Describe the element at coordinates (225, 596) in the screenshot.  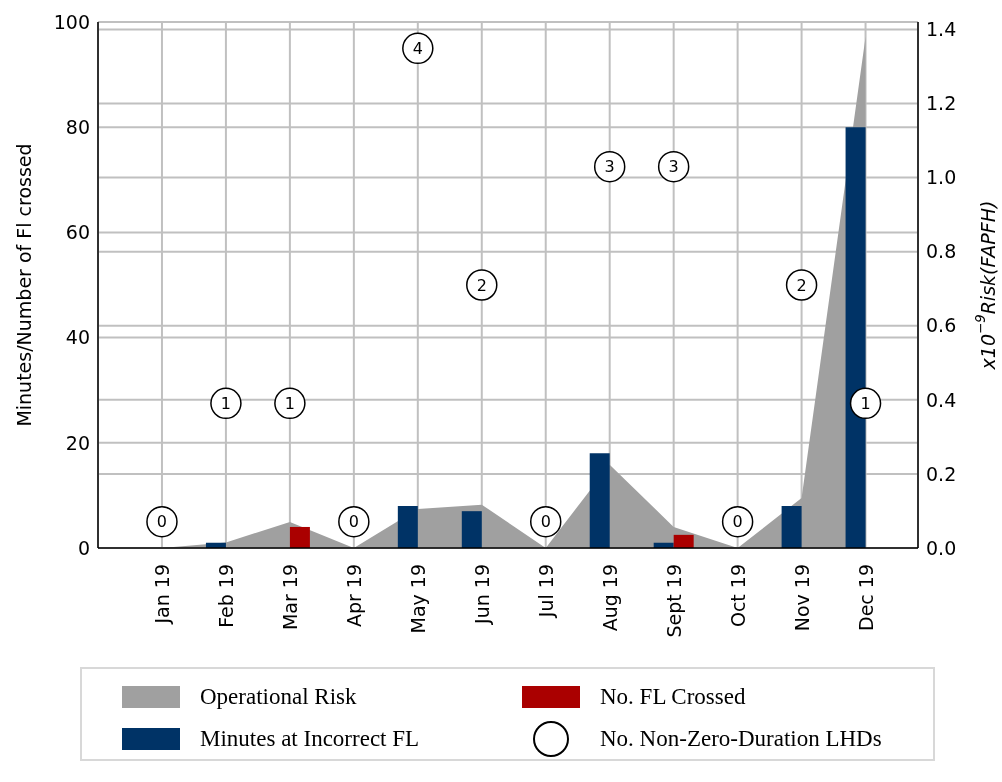
I see `x-tick-label: Feb 19` at that location.